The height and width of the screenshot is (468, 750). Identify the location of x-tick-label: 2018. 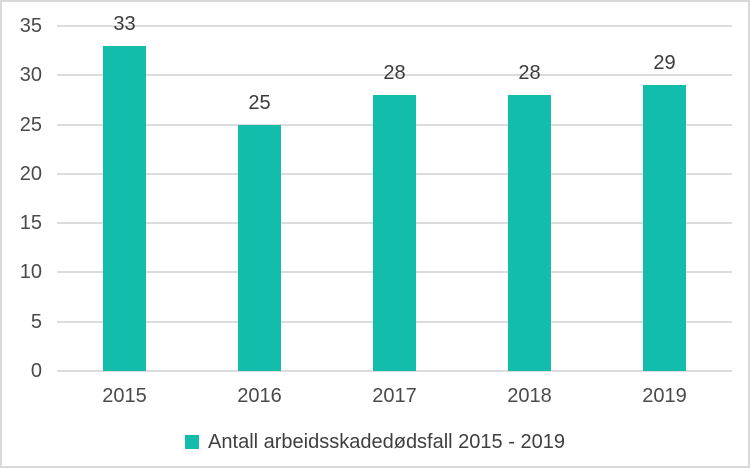
(529, 396).